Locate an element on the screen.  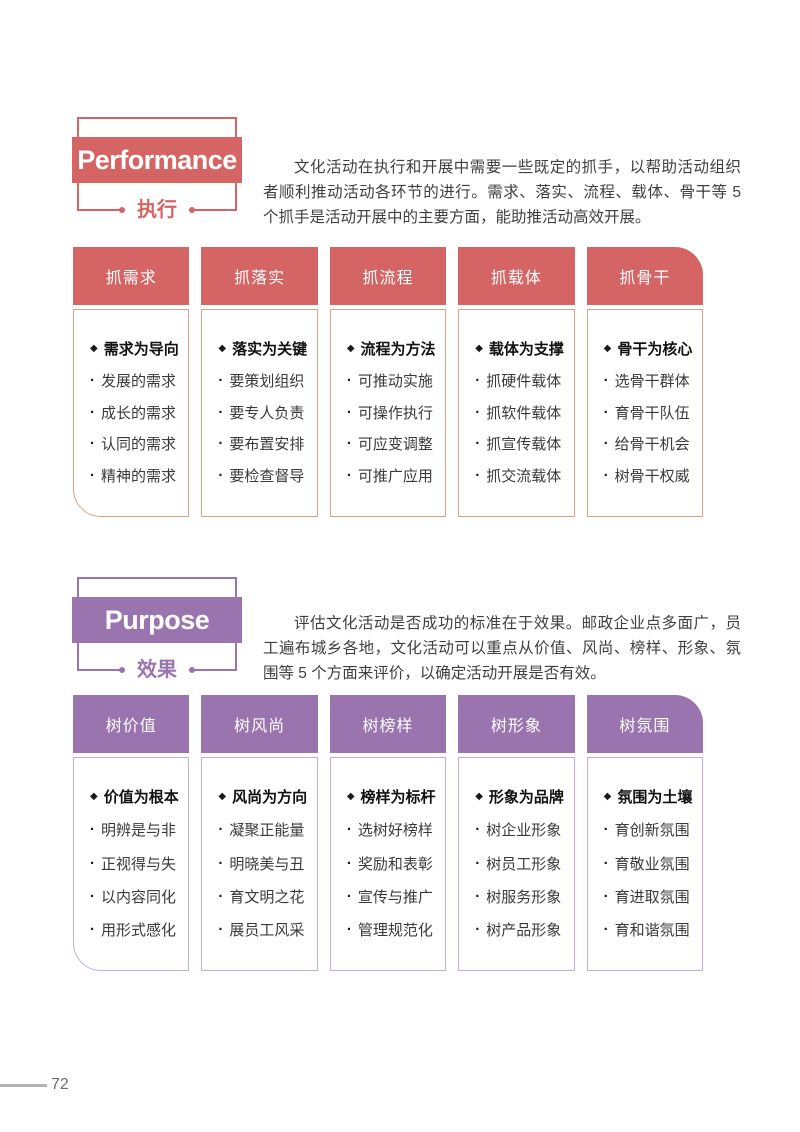
card-title-text: 风尚为方向 is located at coordinates (270, 797).